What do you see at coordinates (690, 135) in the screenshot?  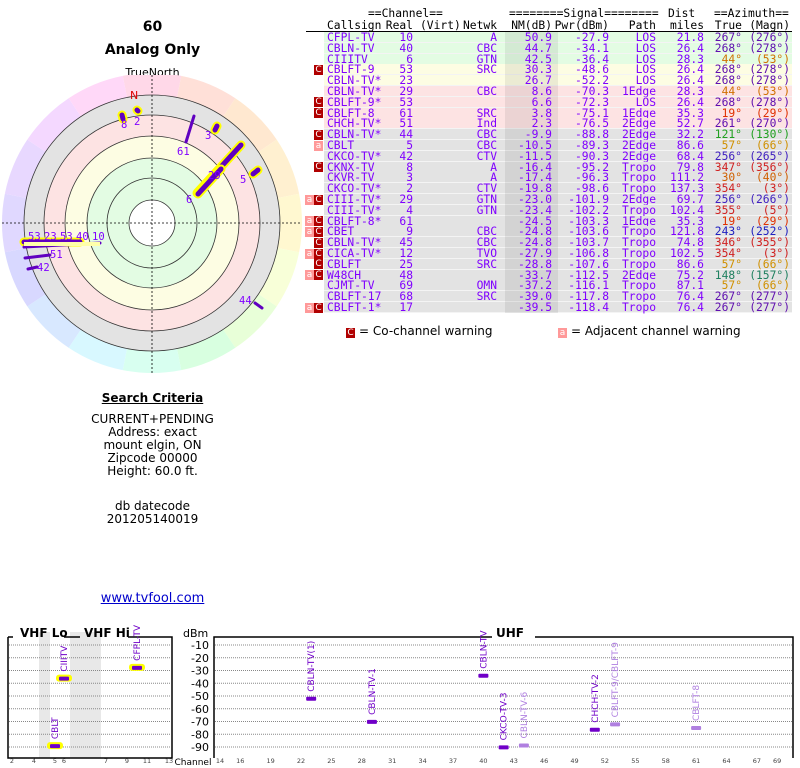 I see `distance: 32.2` at bounding box center [690, 135].